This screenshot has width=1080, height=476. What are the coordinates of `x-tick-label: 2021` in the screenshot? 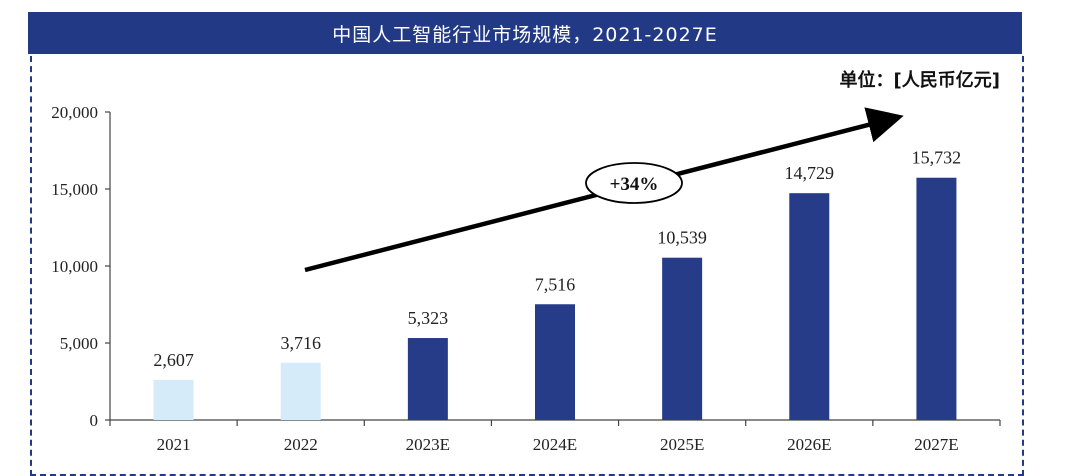 It's located at (174, 444).